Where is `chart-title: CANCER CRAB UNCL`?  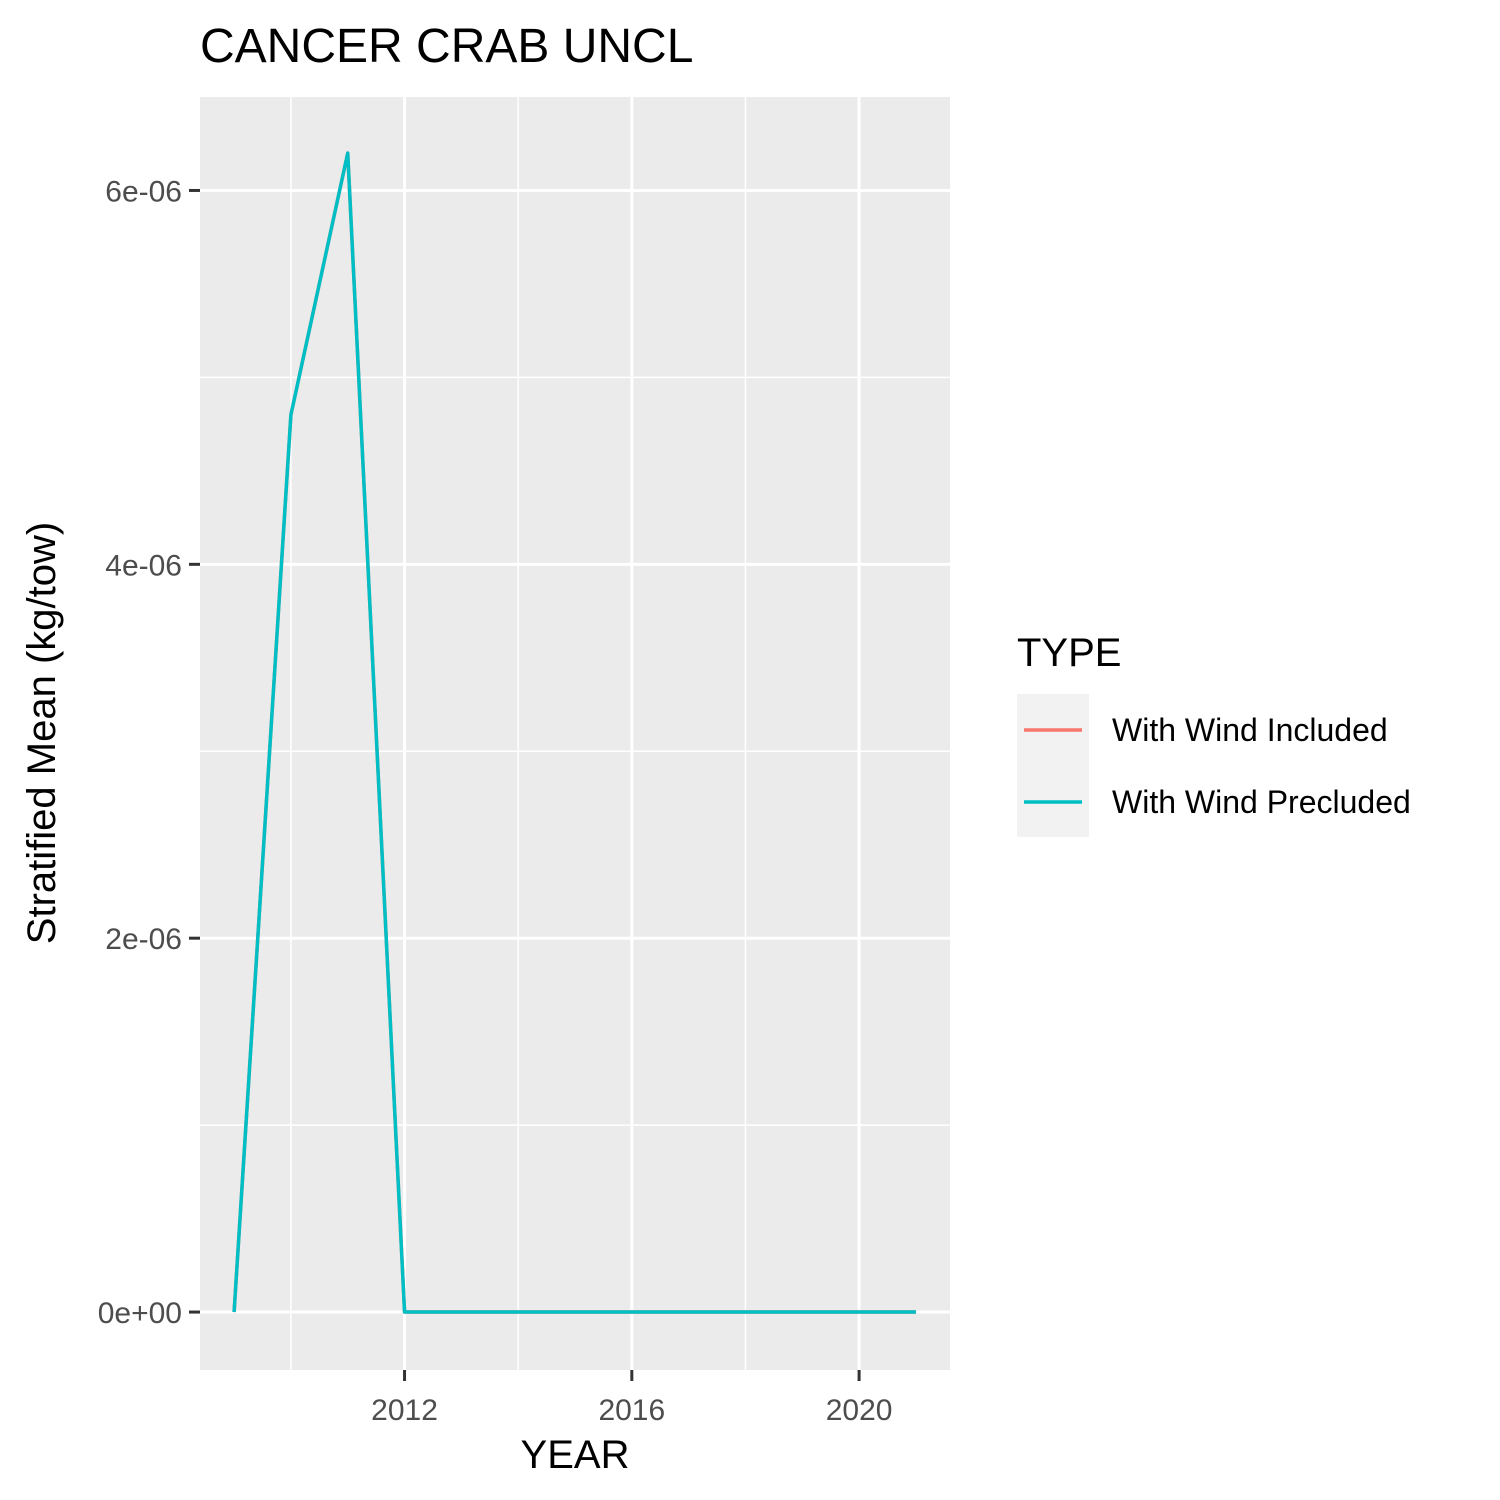
chart-title: CANCER CRAB UNCL is located at coordinates (446, 46).